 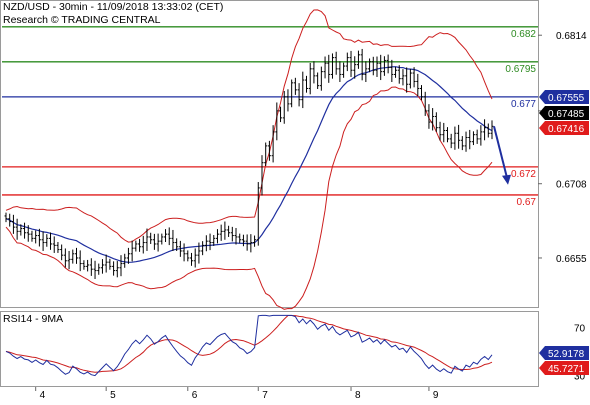 I want to click on rsi-badge-label-0: 52.9178, so click(x=566, y=354).